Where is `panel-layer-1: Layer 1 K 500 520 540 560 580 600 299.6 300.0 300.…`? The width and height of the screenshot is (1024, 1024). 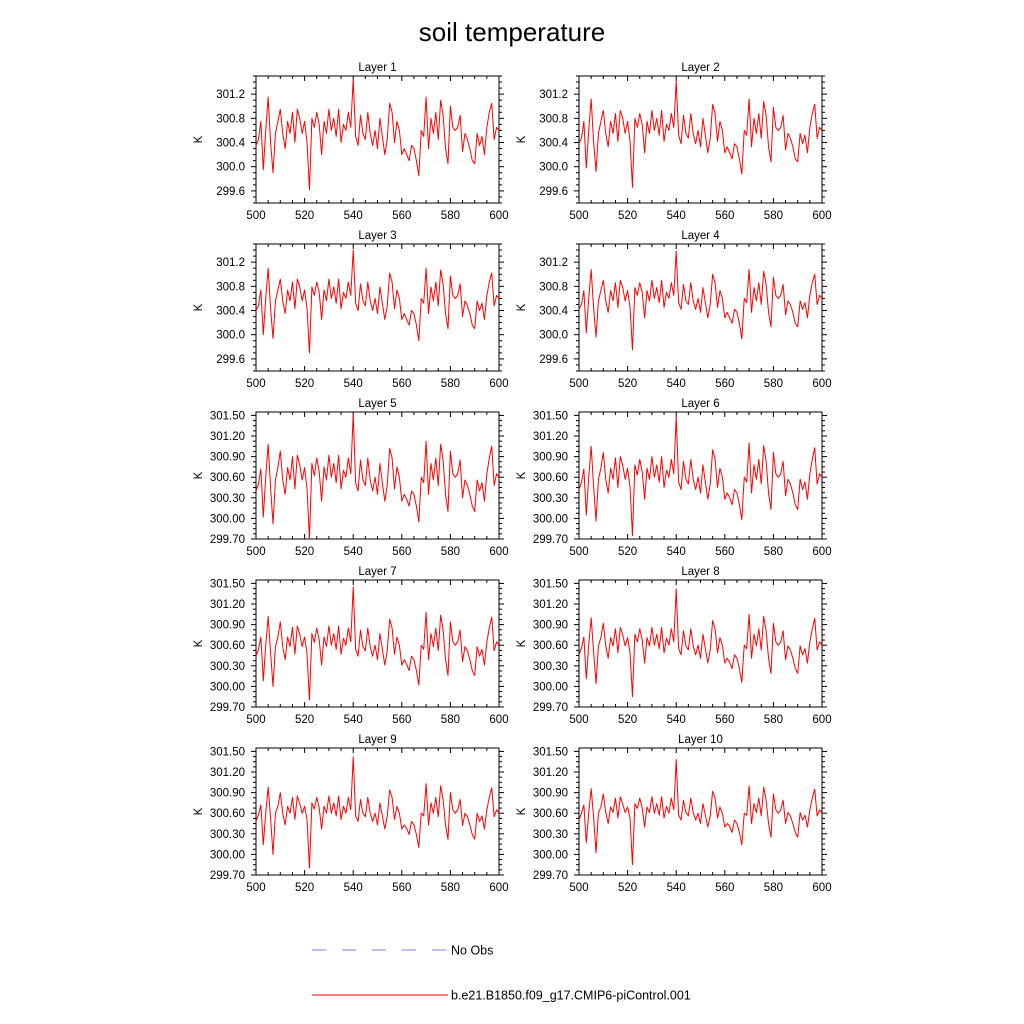 panel-layer-1: Layer 1 K 500 520 540 560 580 600 299.6 300.0 300.… is located at coordinates (351, 142).